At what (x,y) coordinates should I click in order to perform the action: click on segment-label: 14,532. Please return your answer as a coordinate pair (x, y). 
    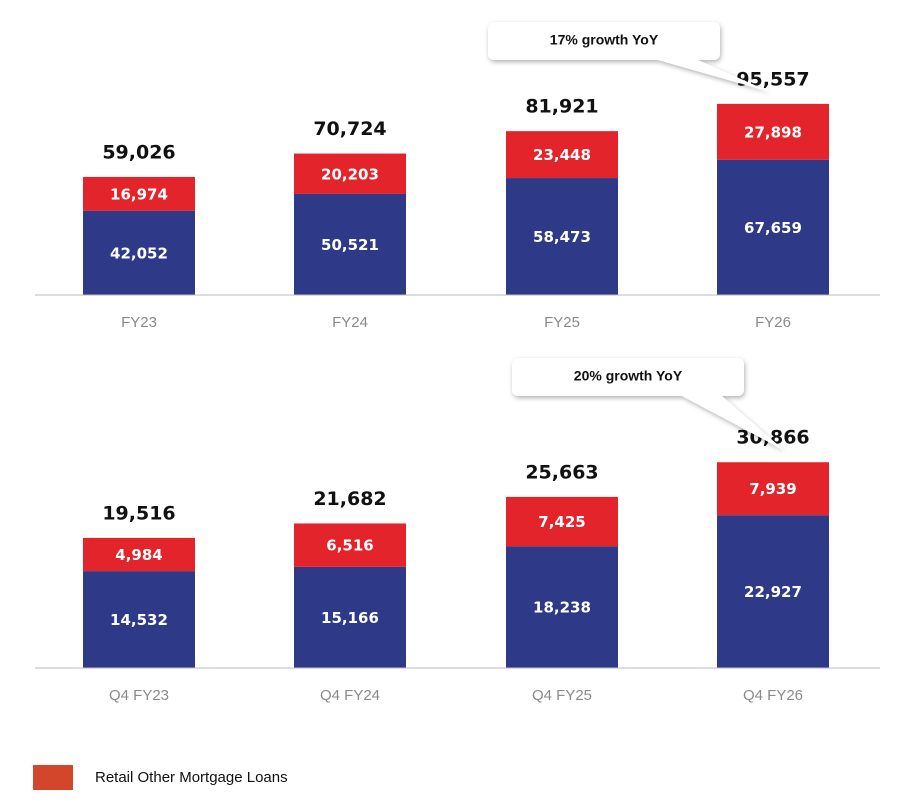
    Looking at the image, I should click on (139, 620).